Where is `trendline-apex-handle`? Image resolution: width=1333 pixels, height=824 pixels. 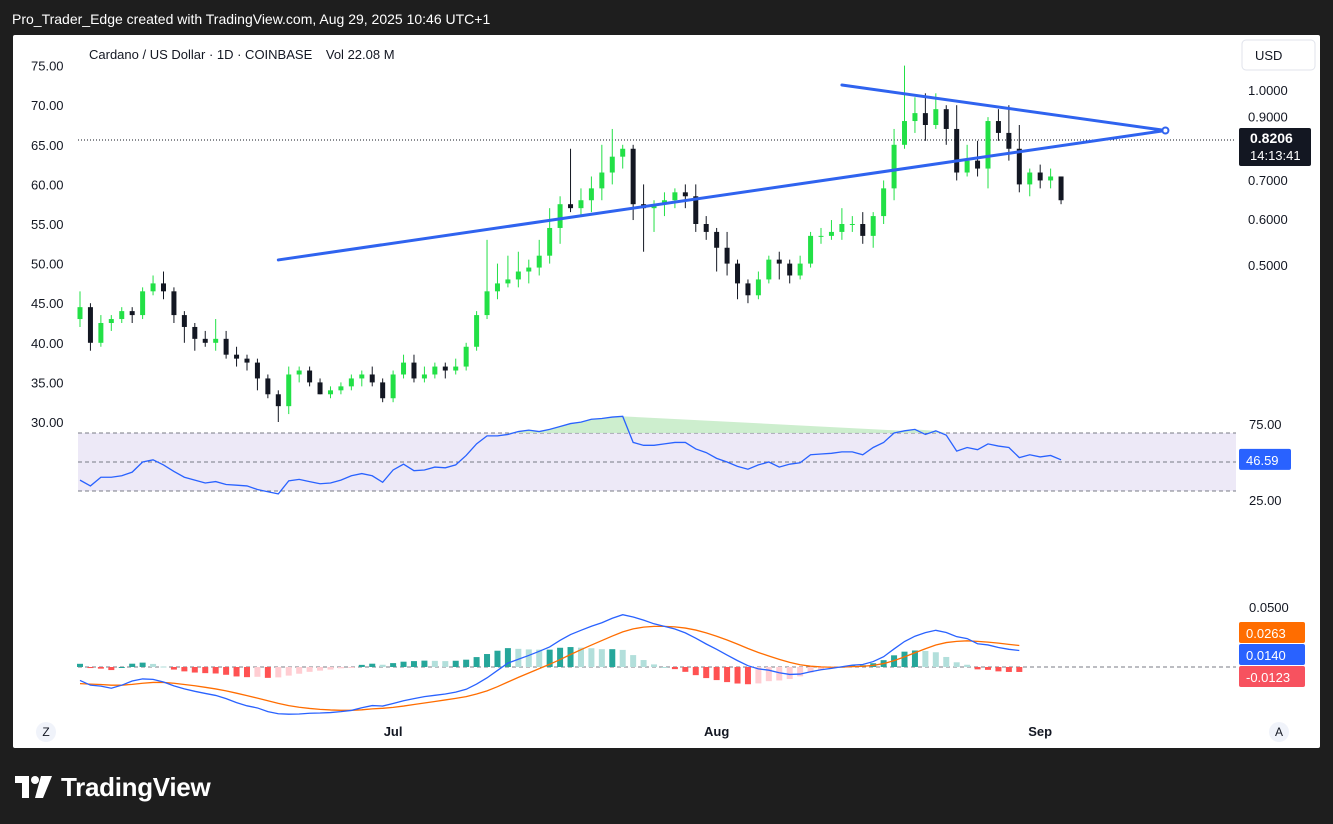 trendline-apex-handle is located at coordinates (1165, 130).